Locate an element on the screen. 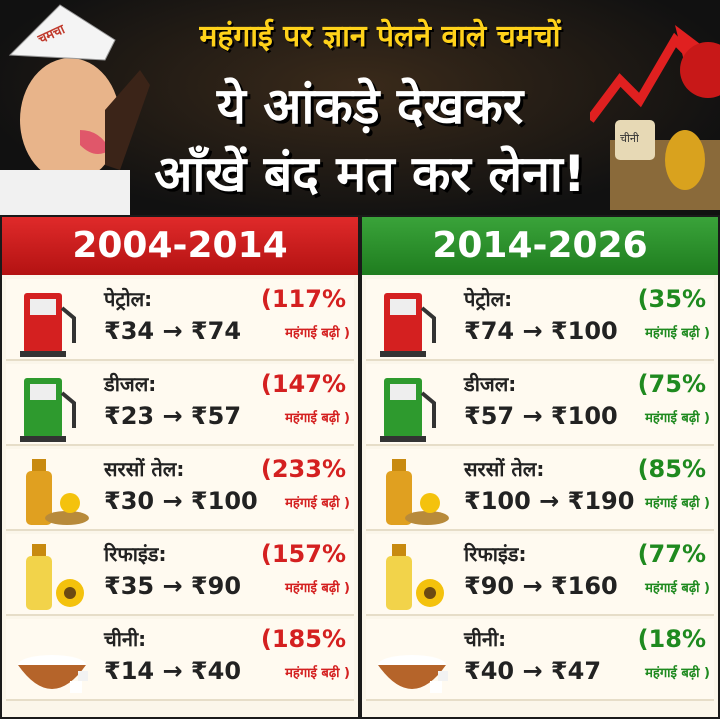 This screenshot has height=719, width=720. price-change: ₹30 → ₹100 is located at coordinates (181, 501).